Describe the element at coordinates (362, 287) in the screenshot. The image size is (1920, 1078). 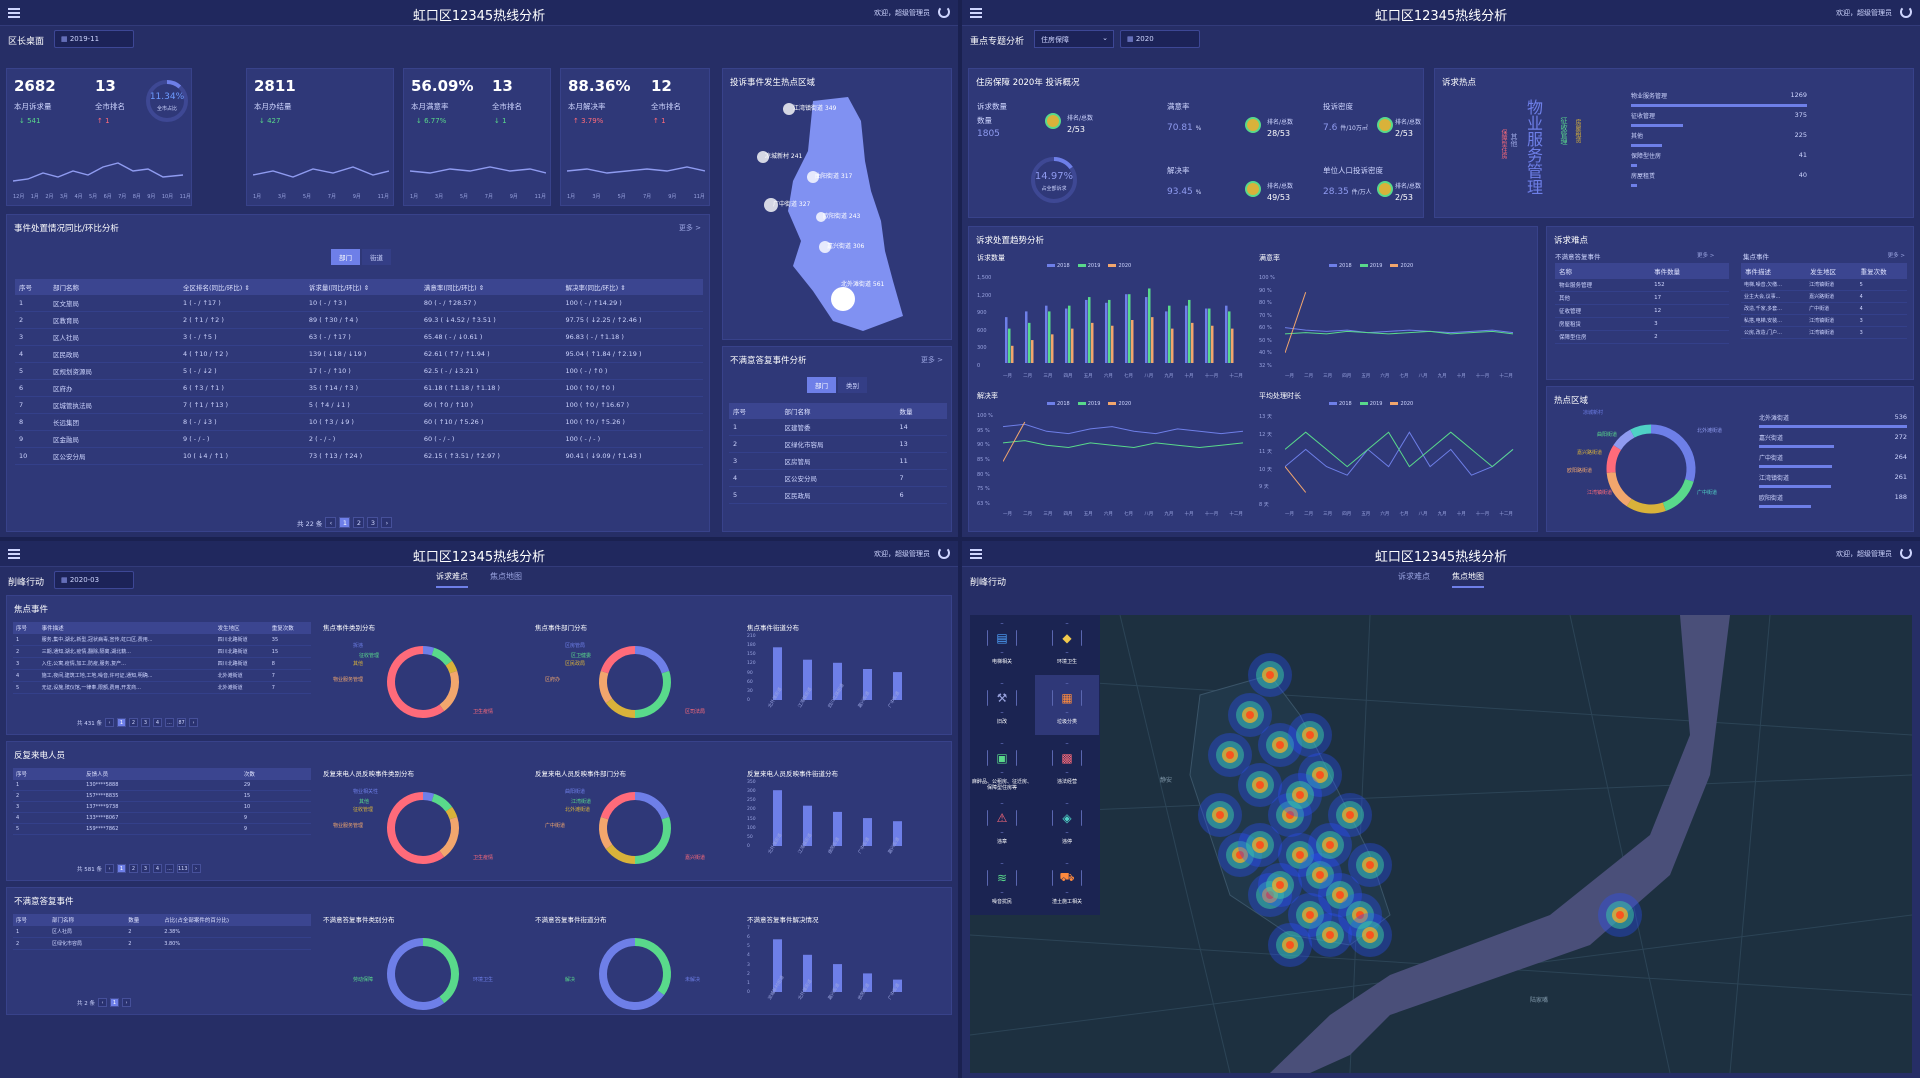
I see `col-header: 诉求量(同比/环比) ⇕` at that location.